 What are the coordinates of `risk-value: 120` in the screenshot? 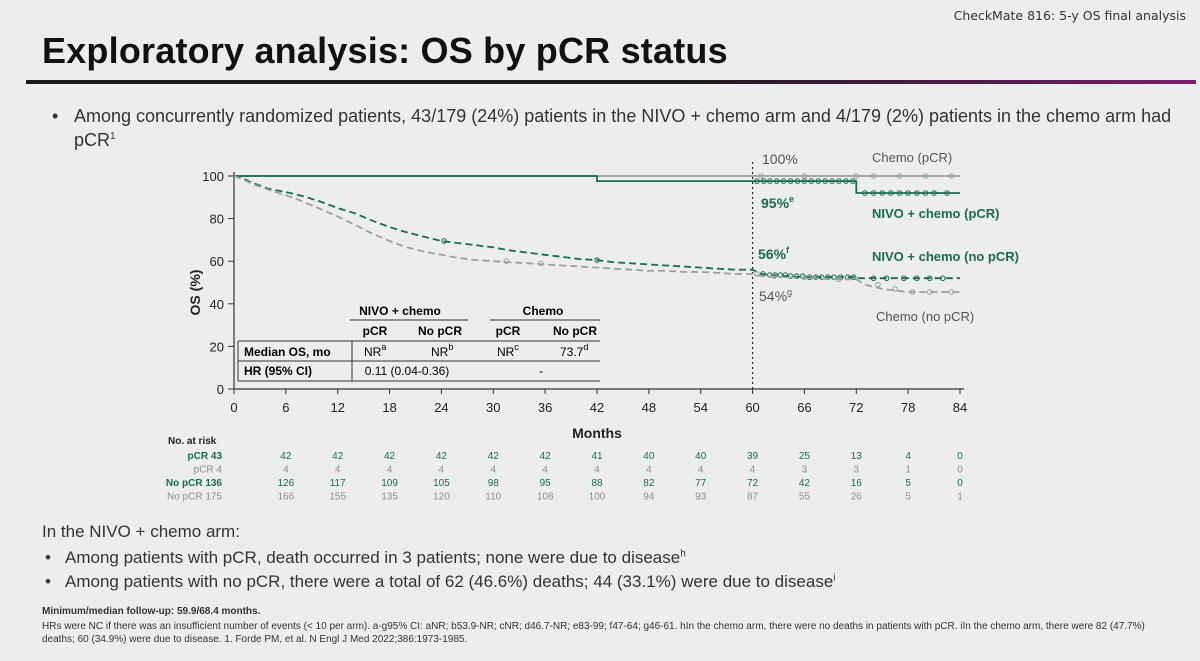 It's located at (441, 497).